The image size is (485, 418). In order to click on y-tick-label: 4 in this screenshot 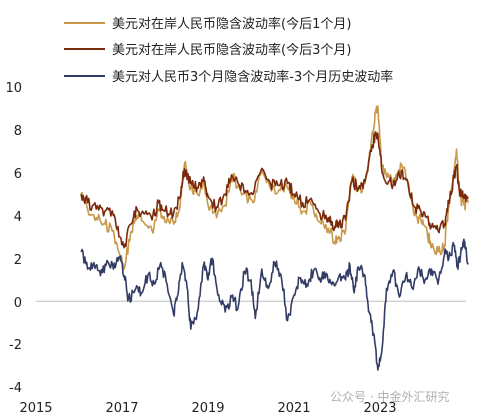, I will do `click(18, 217)`.